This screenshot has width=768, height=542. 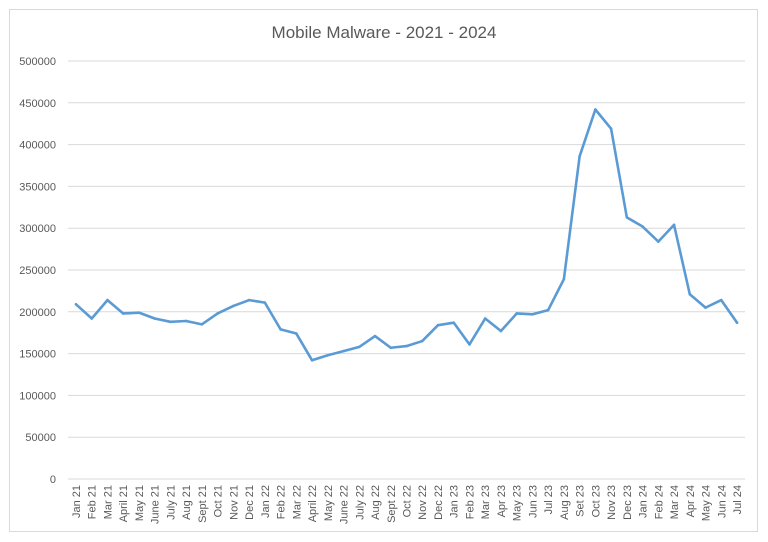 I want to click on x-tick-label: May 21, so click(x=140, y=503).